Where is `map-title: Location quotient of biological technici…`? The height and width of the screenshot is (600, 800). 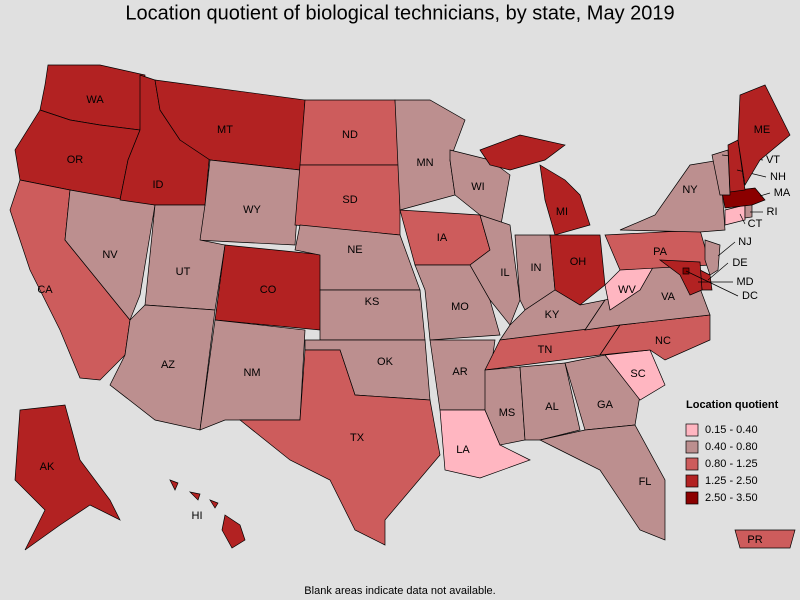
map-title: Location quotient of biological technici… is located at coordinates (399, 13).